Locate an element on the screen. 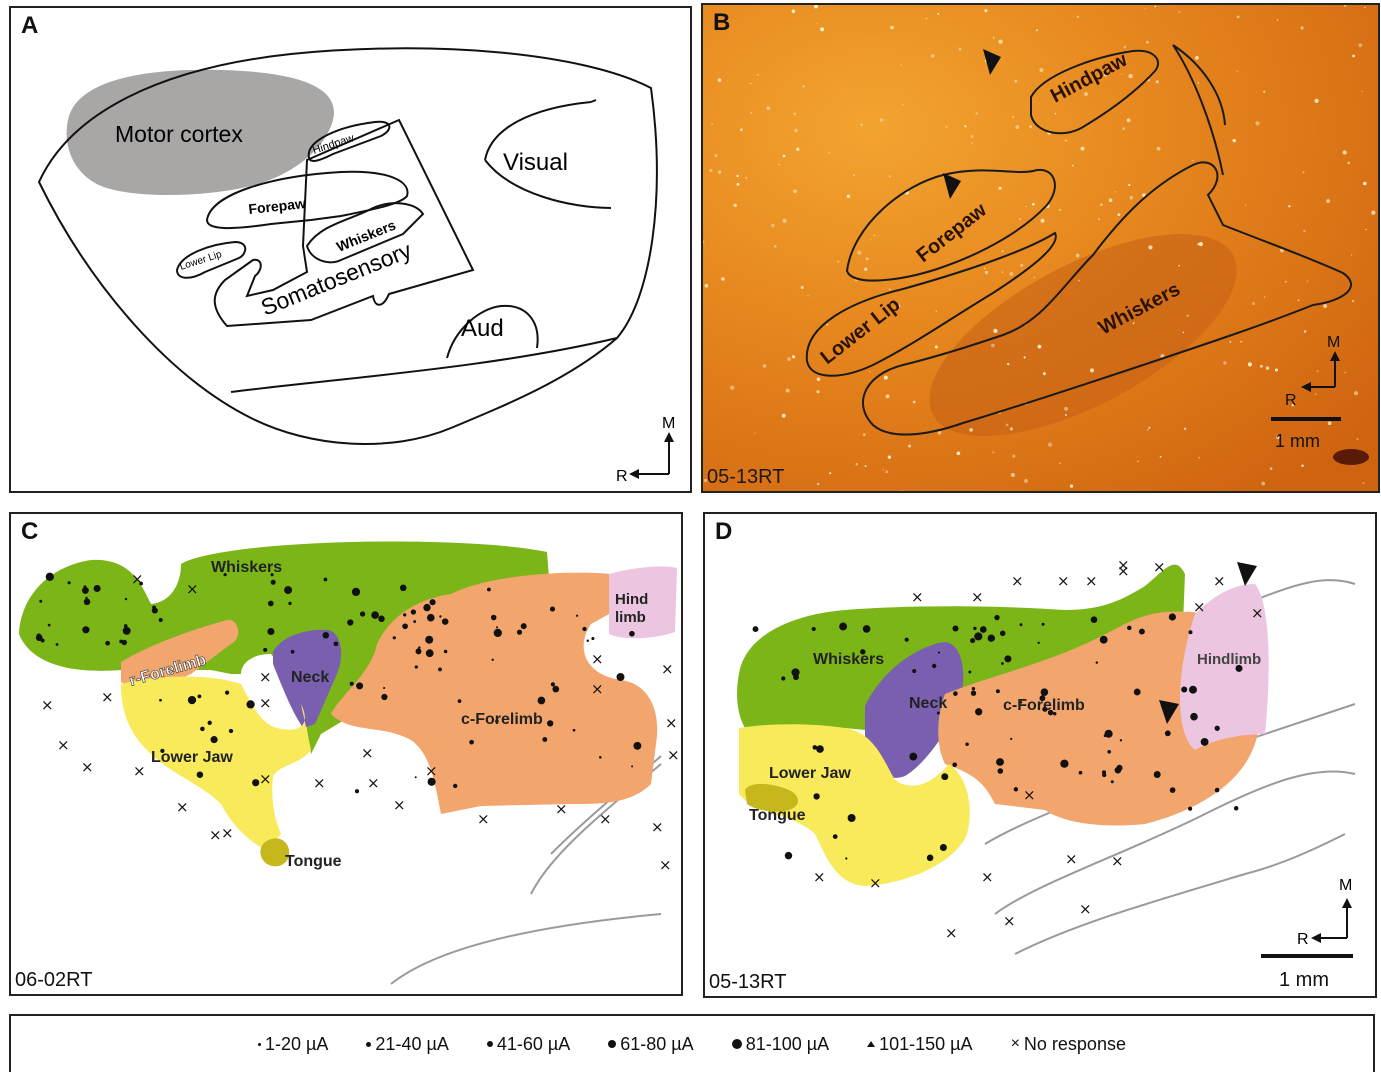 This screenshot has width=1381, height=1072. legend-item-101-150: 101-150 µA is located at coordinates (920, 1044).